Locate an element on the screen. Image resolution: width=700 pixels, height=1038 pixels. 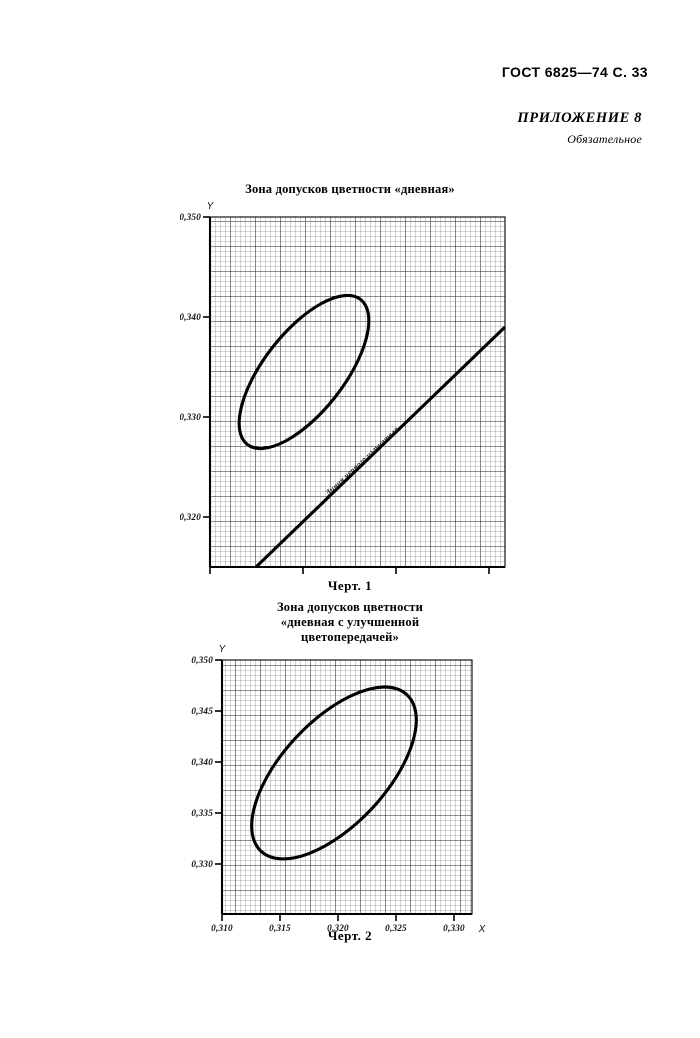
figure-2-x-tick-1: 0,315 is located at coordinates (280, 928).